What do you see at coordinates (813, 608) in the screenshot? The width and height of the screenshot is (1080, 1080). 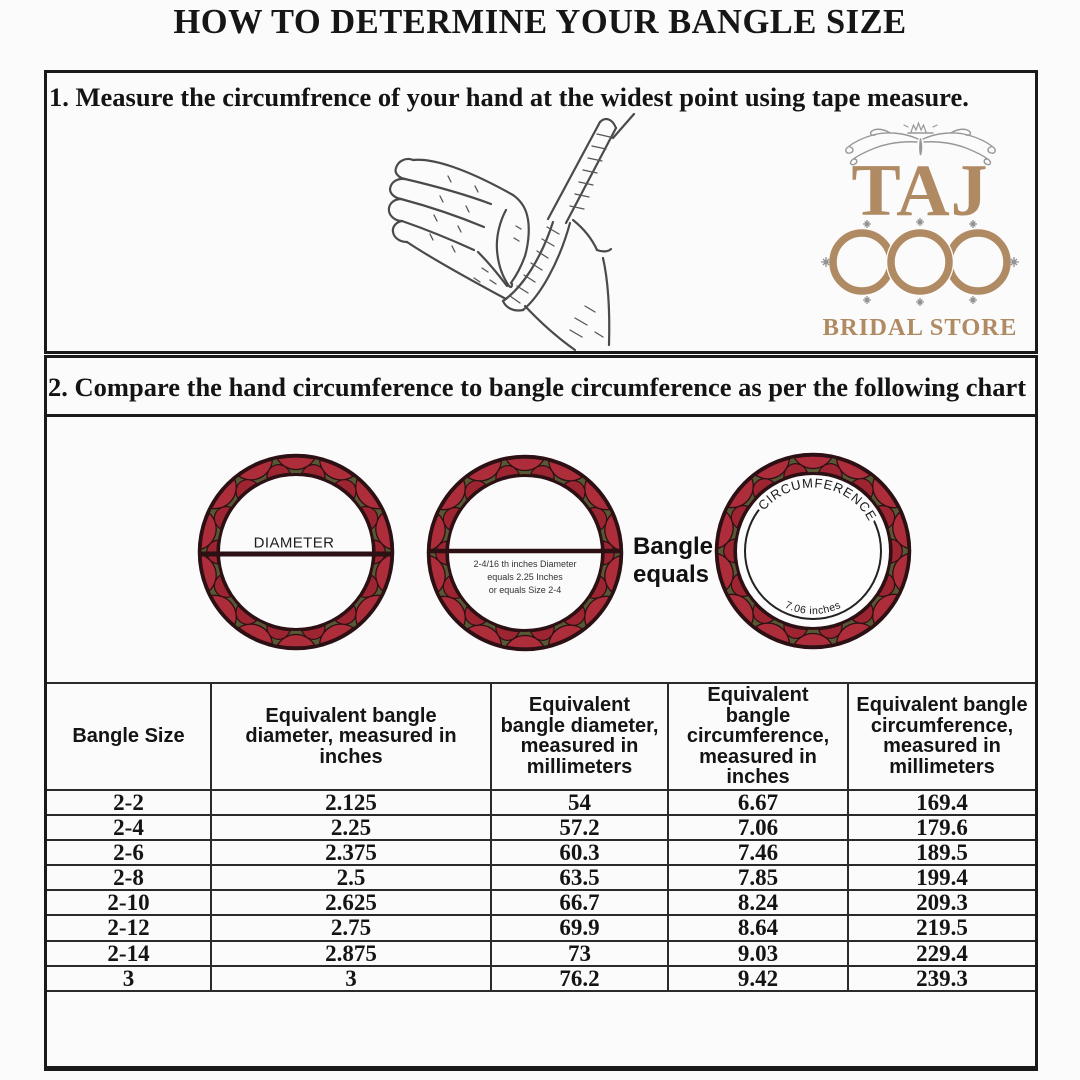 I see `svg-text: 7.06 inches` at bounding box center [813, 608].